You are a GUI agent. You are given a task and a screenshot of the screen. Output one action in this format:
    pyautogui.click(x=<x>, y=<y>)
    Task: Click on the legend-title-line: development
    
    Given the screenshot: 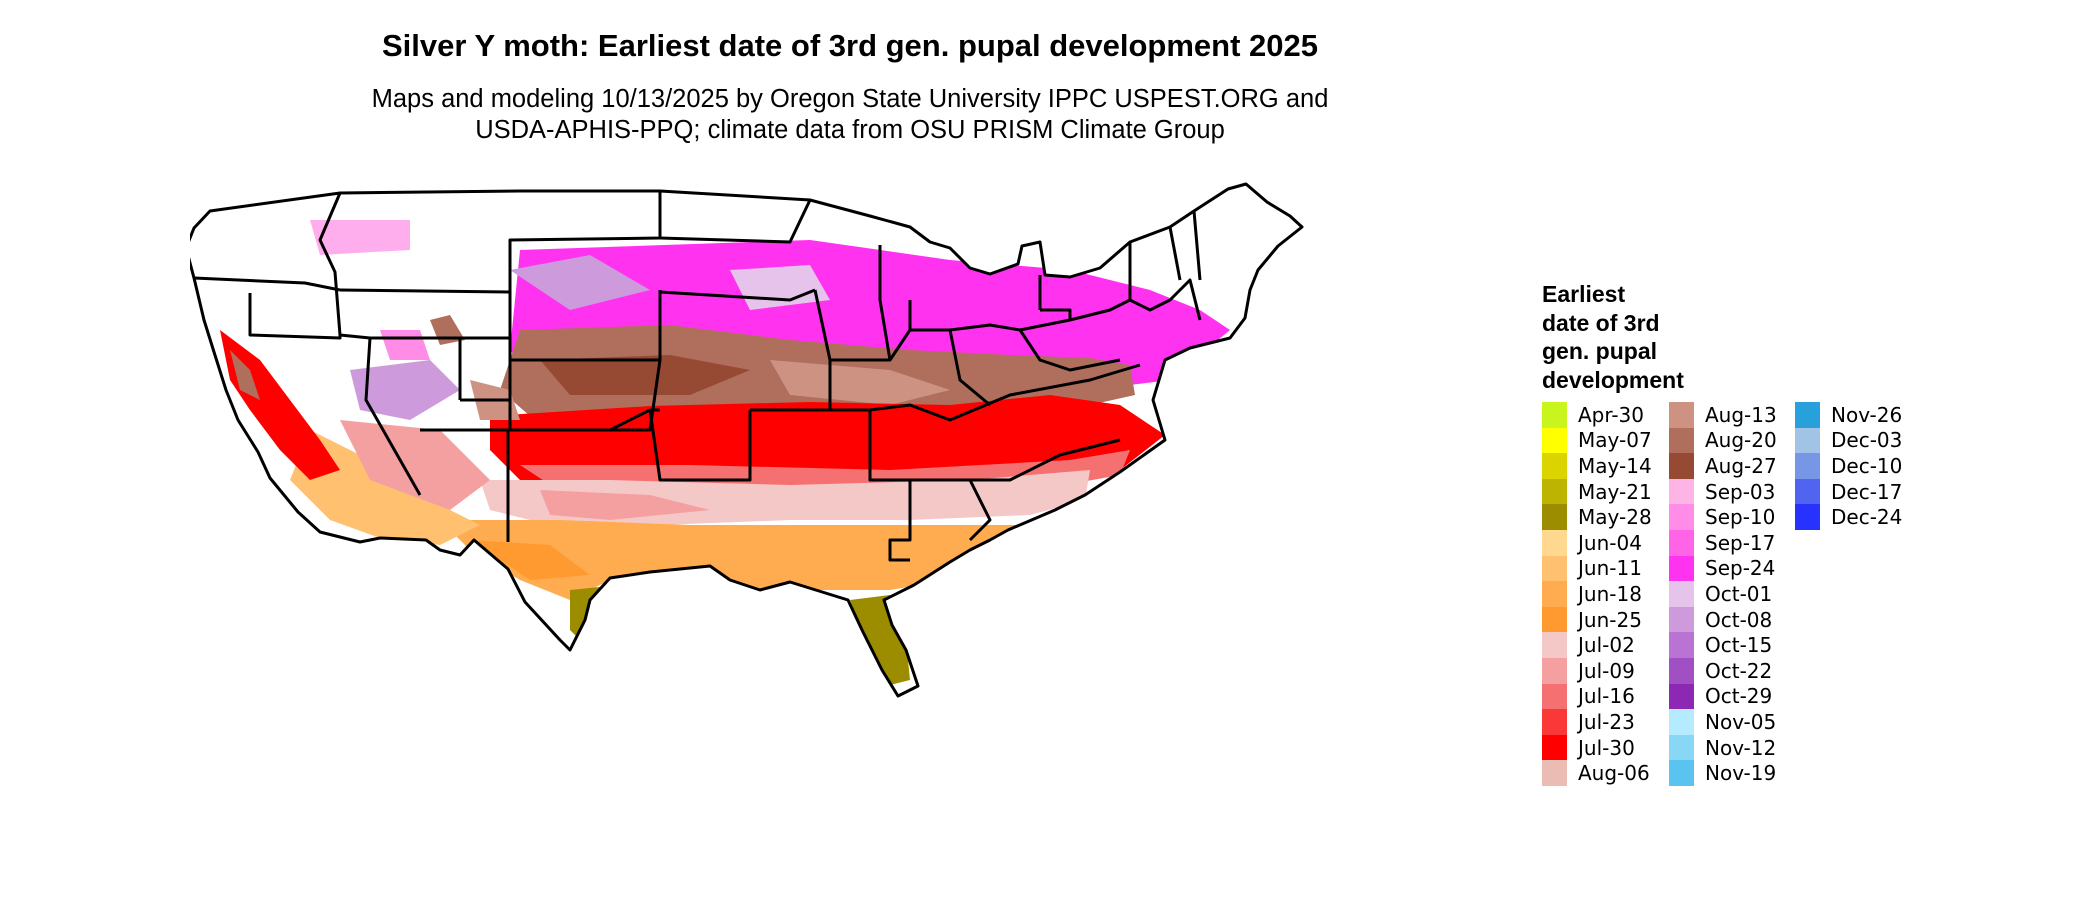 What is the action you would take?
    pyautogui.click(x=1613, y=379)
    